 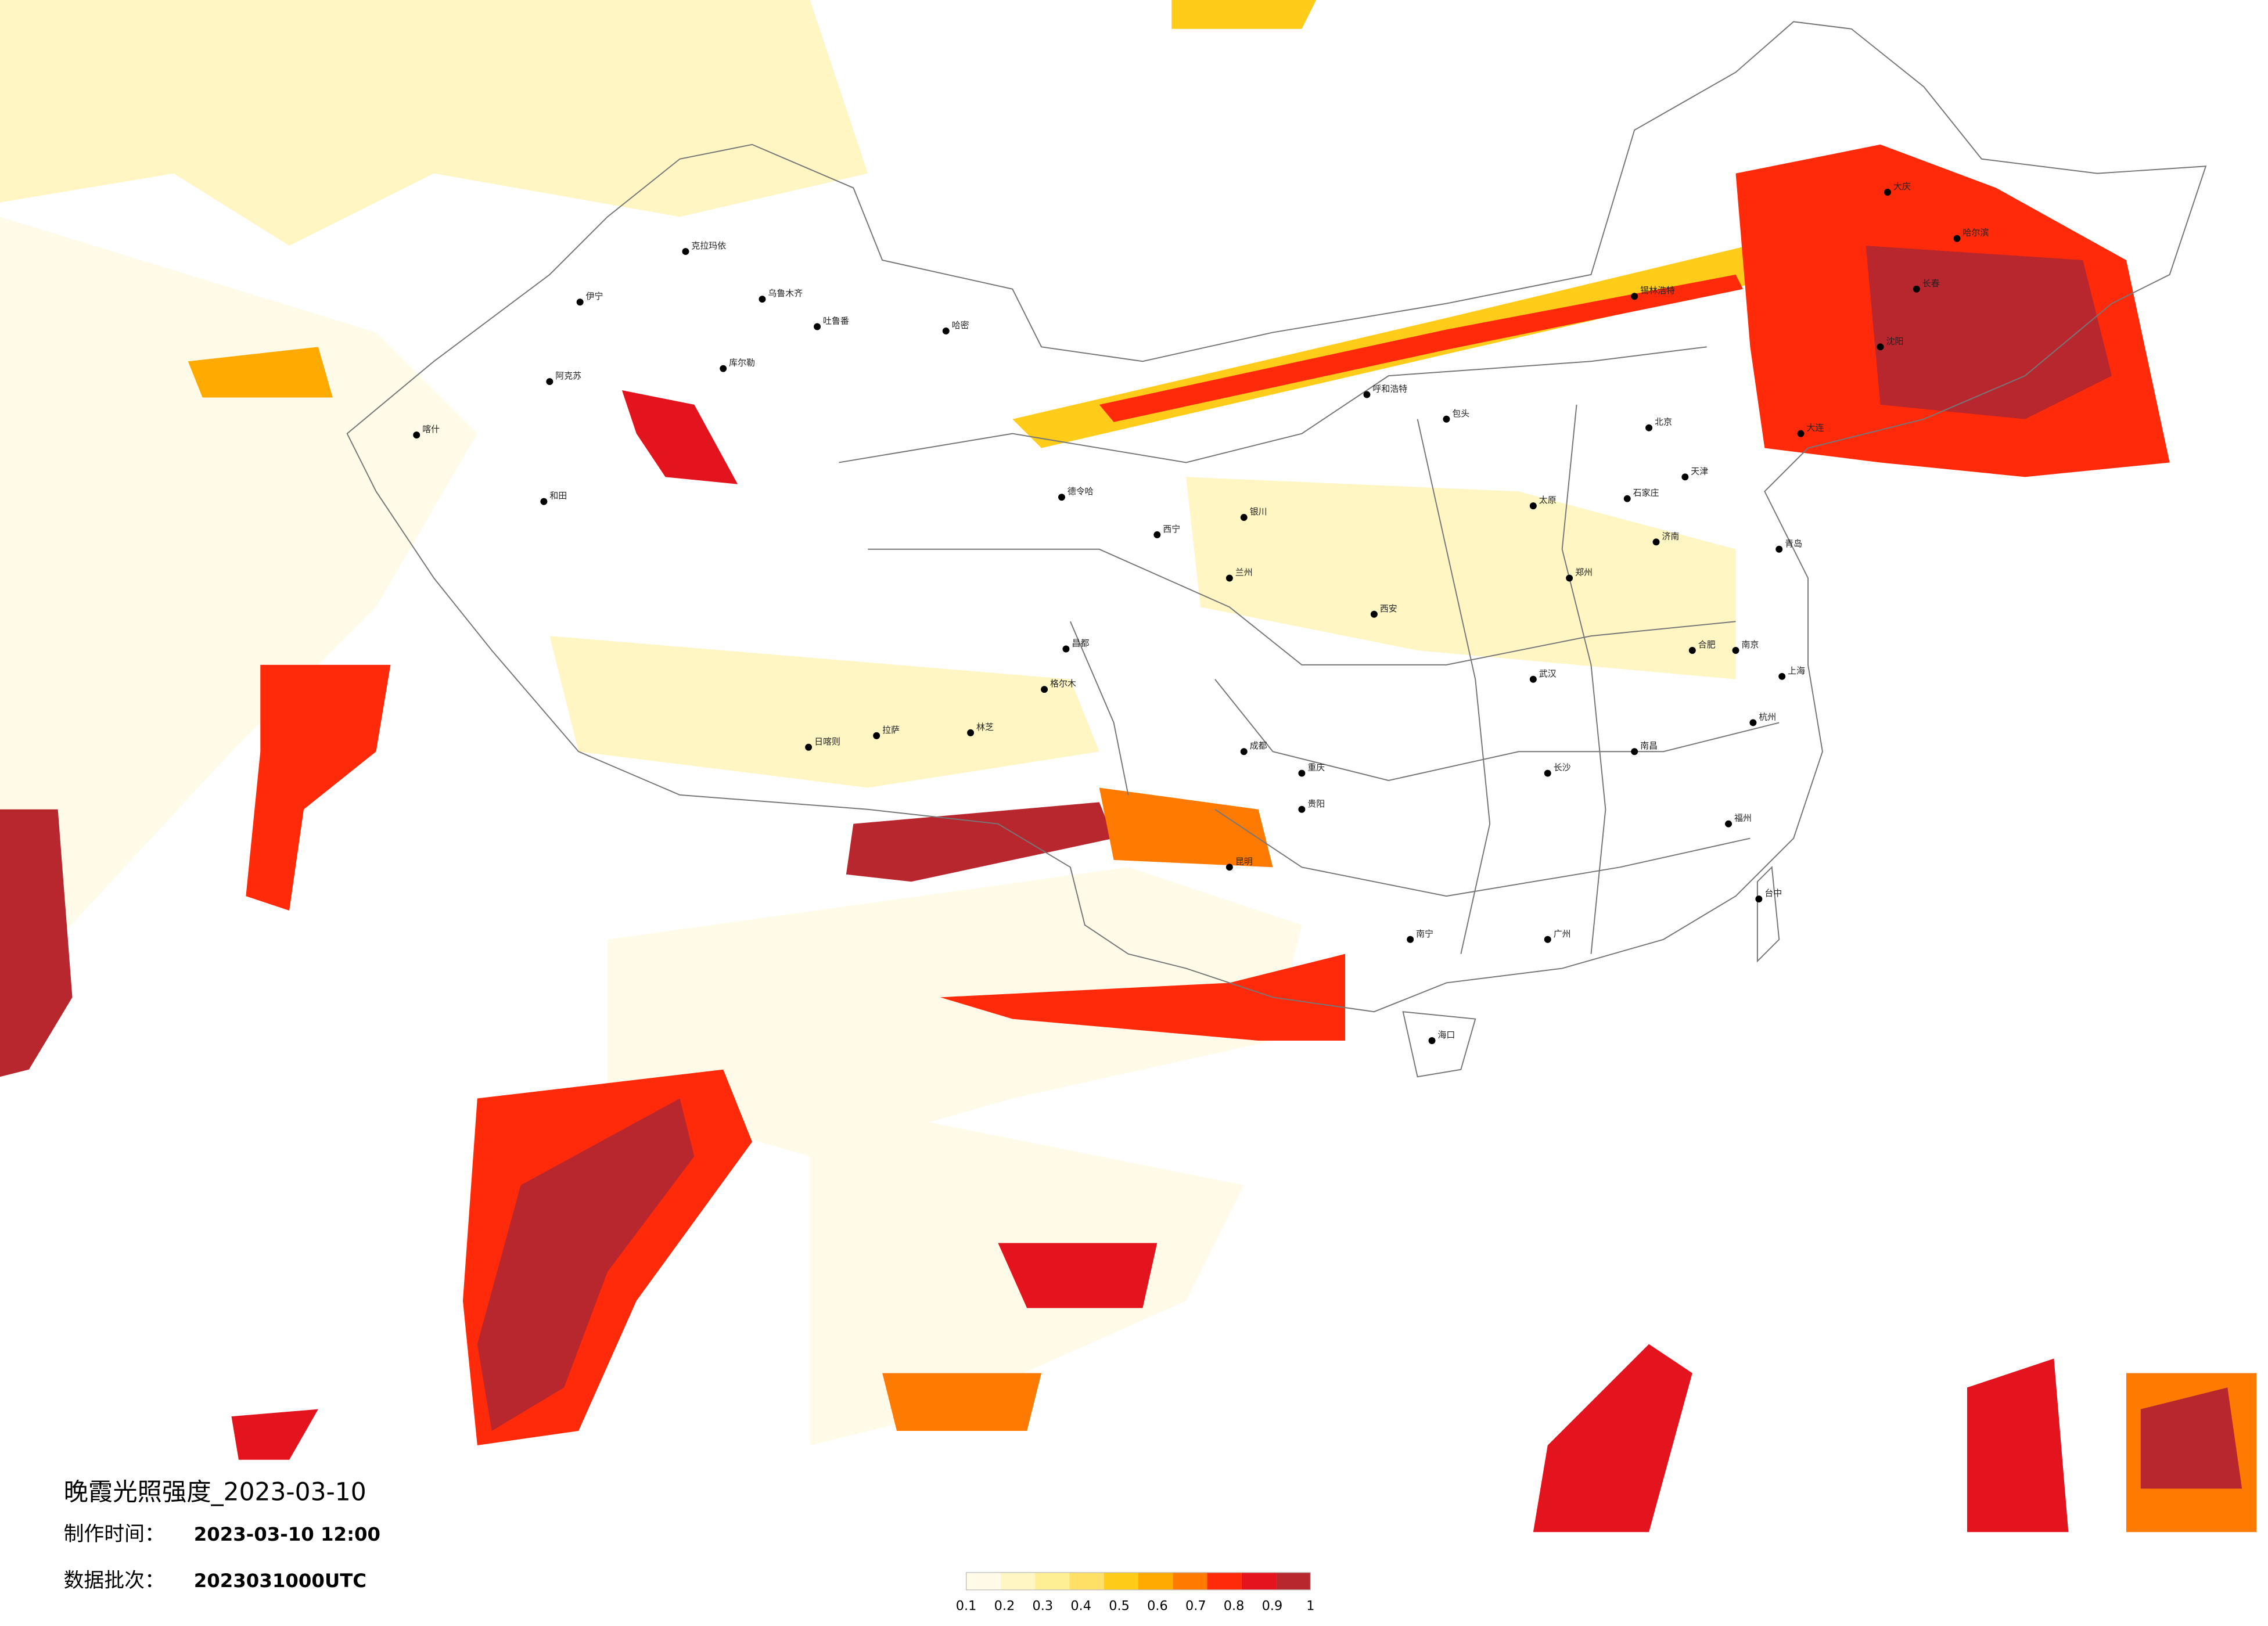 I want to click on legend-tick-label: 0.9, so click(x=1272, y=1606).